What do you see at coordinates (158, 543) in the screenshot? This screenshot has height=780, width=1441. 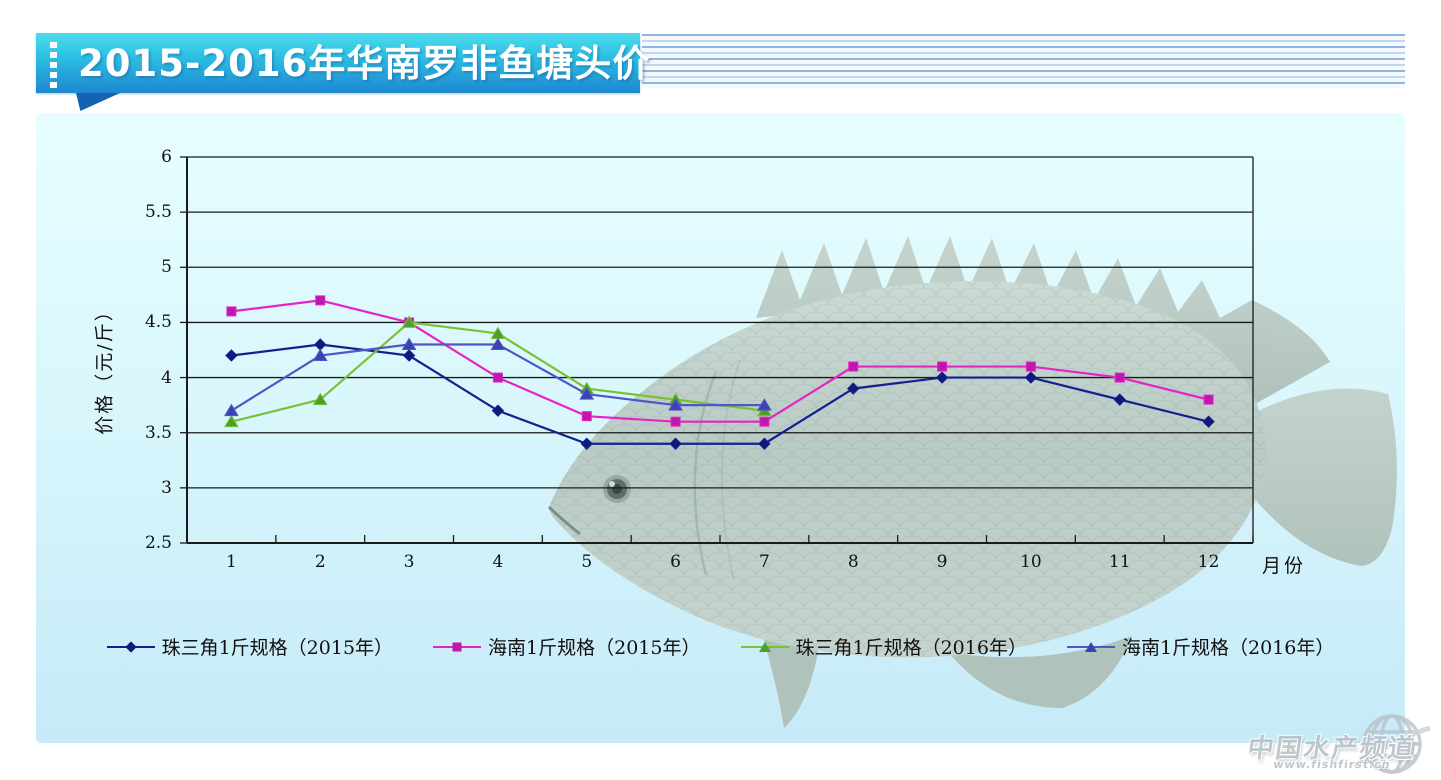 I see `y-tick-label: 2.5` at bounding box center [158, 543].